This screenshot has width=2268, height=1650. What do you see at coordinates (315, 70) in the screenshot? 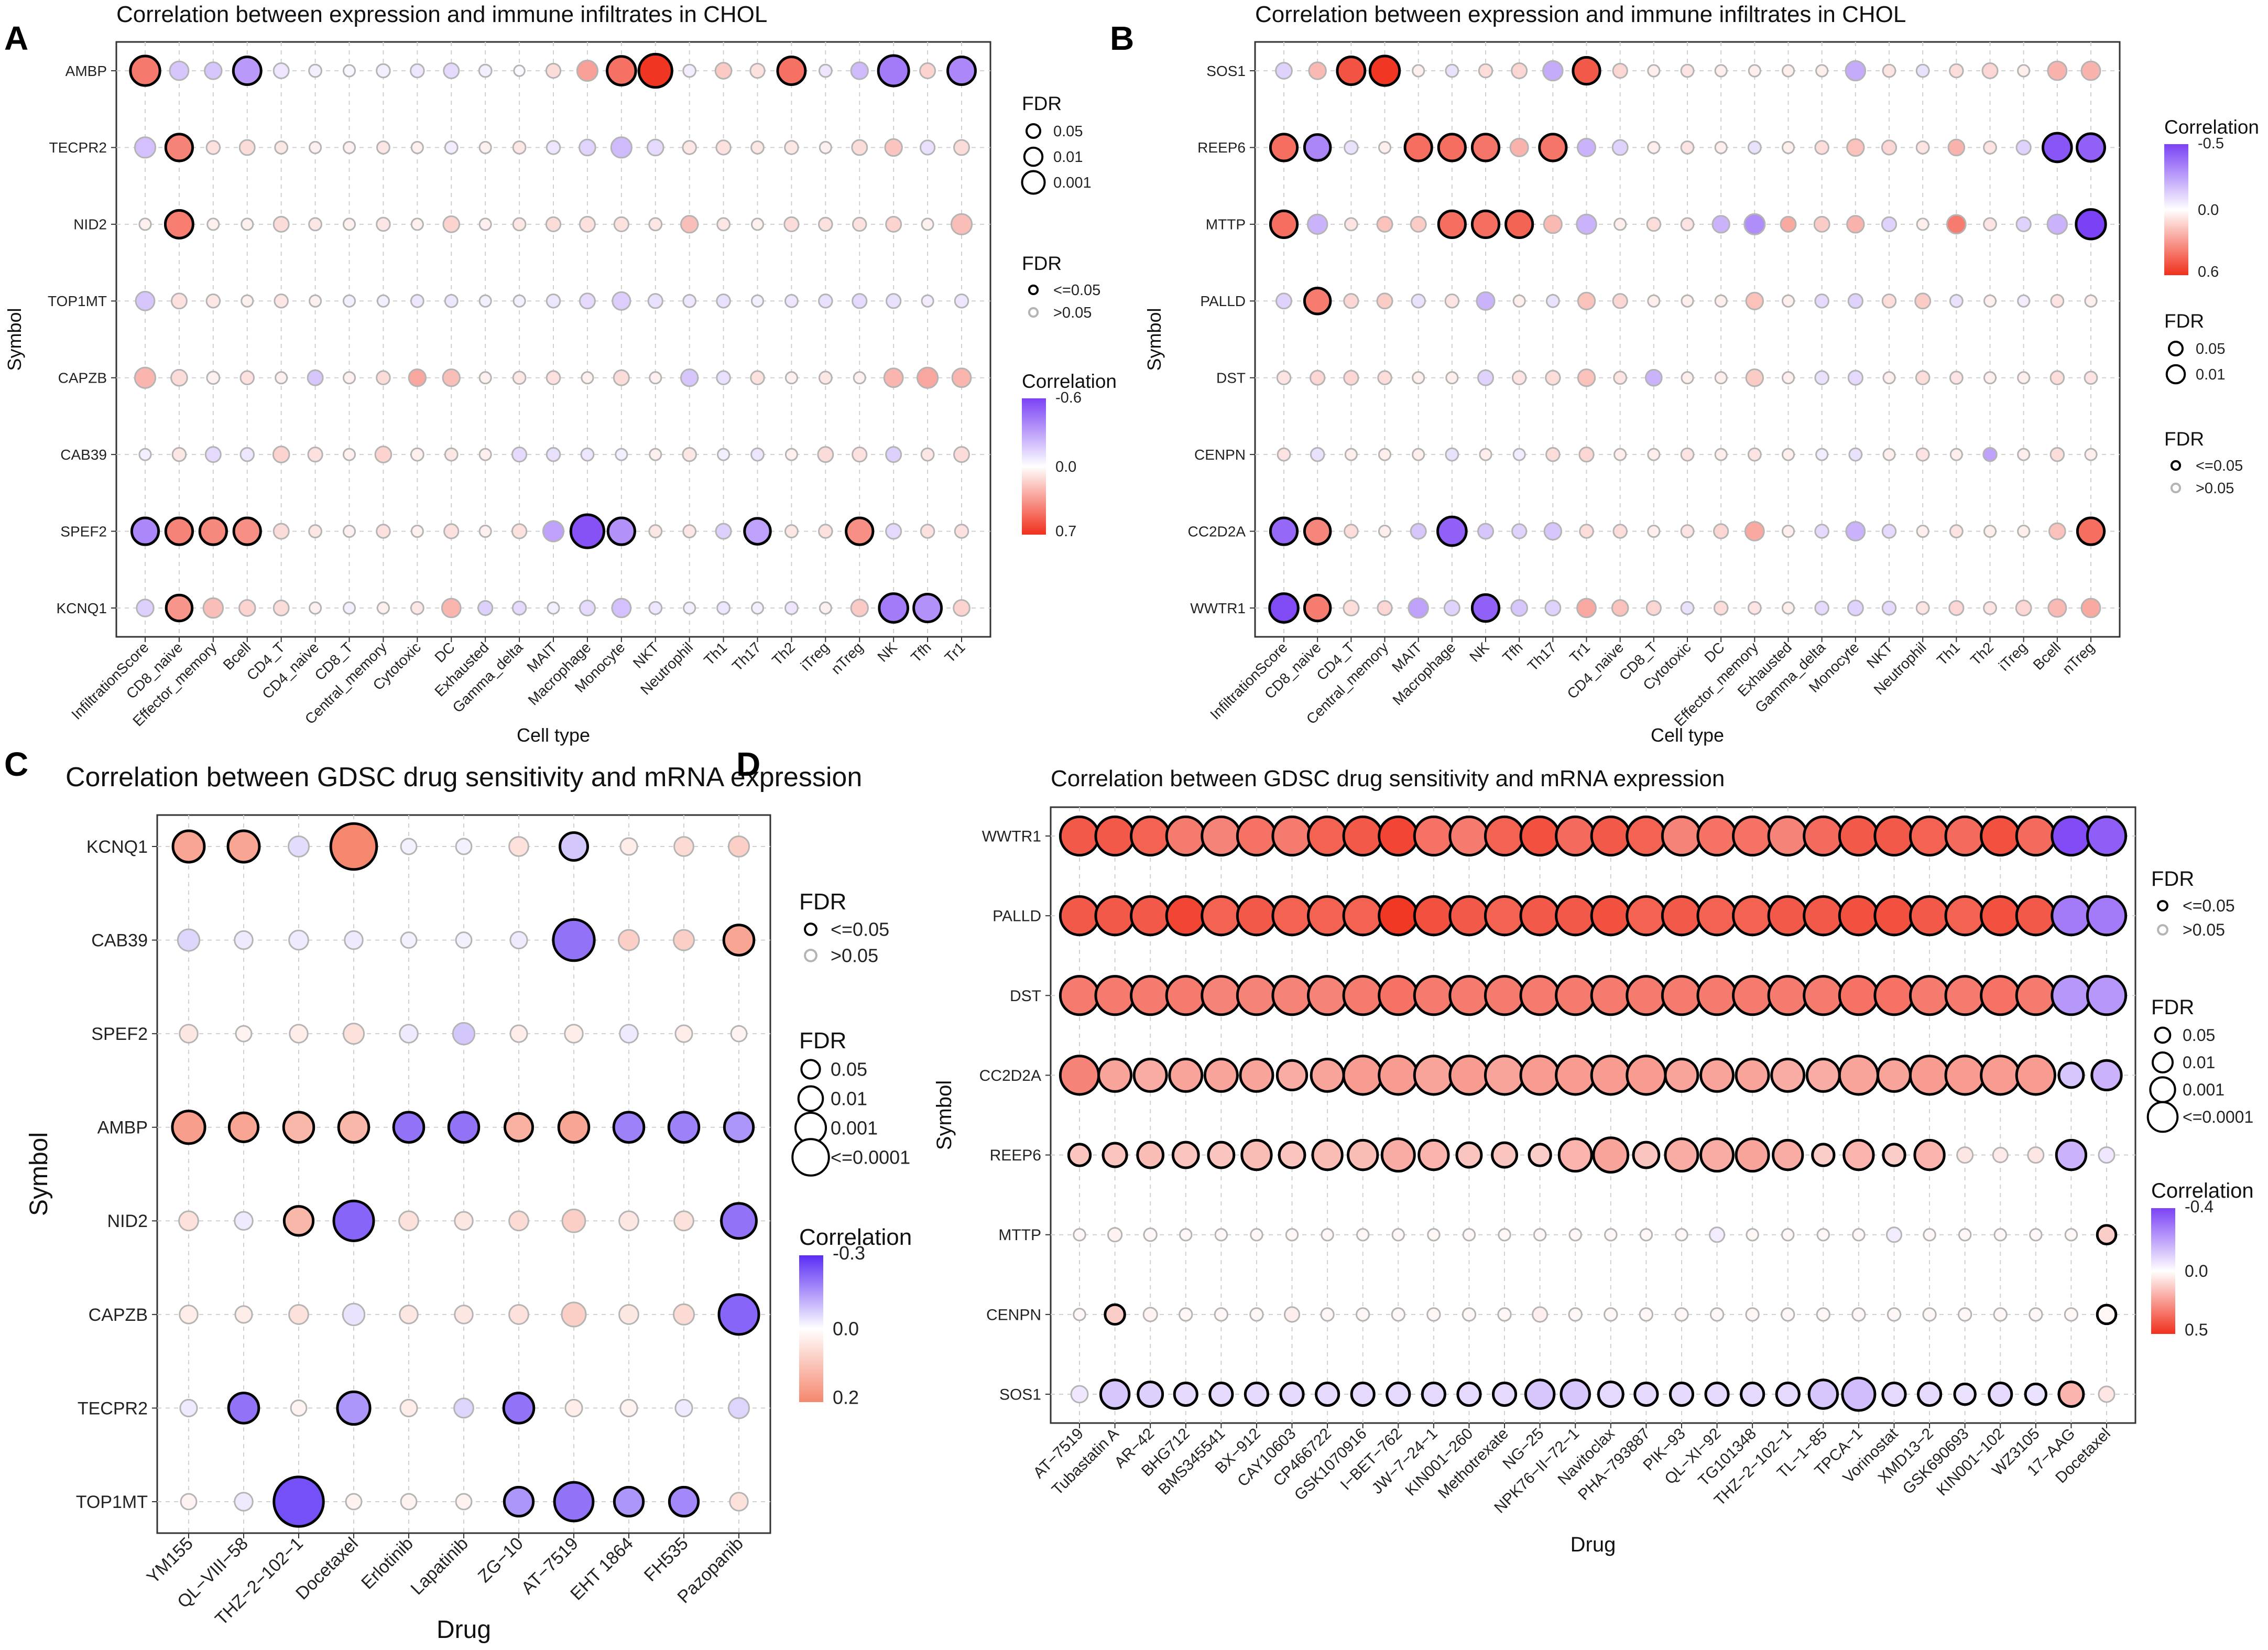
I see `dot-AMBP-CD4_naive` at bounding box center [315, 70].